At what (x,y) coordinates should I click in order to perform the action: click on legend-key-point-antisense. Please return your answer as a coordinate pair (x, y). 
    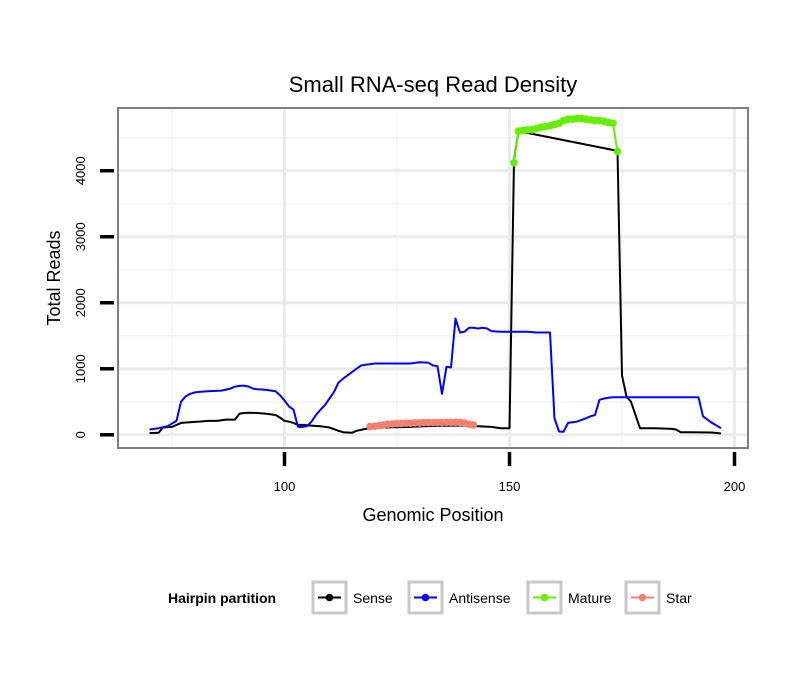
    Looking at the image, I should click on (425, 597).